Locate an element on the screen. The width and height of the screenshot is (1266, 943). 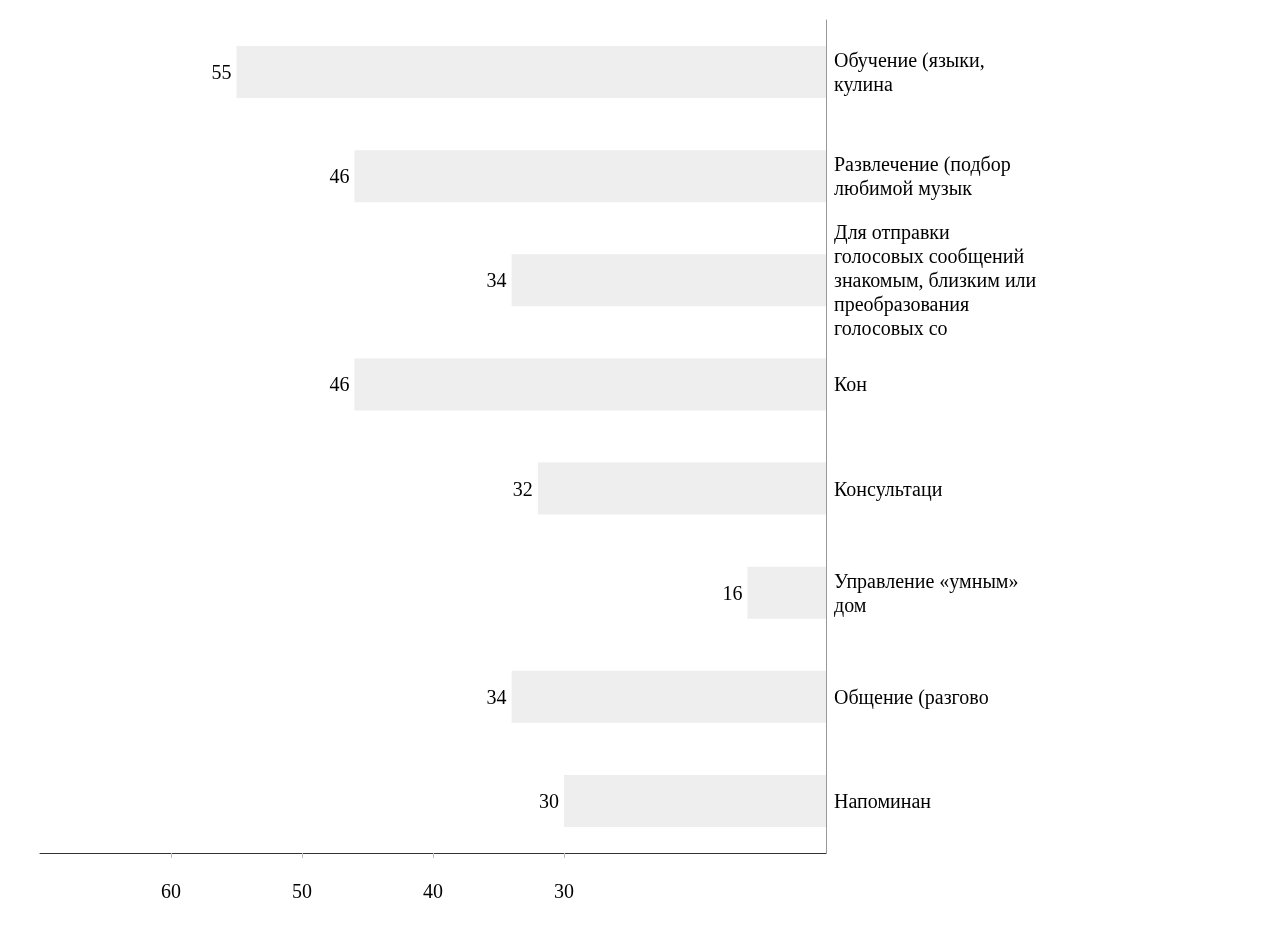
x-tick-label: 30 is located at coordinates (564, 891).